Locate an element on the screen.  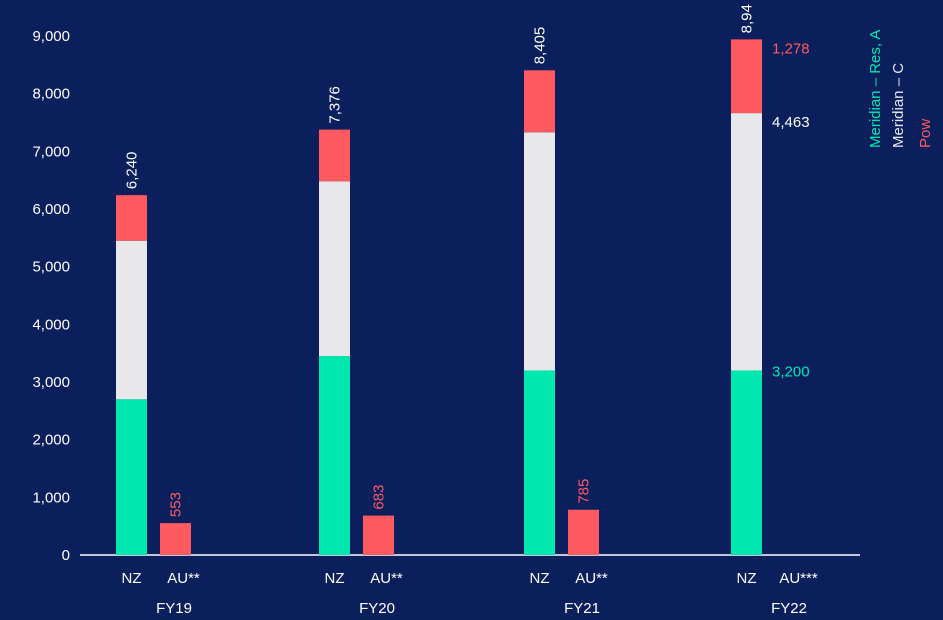
bar-total-label: 6,240 is located at coordinates (132, 171).